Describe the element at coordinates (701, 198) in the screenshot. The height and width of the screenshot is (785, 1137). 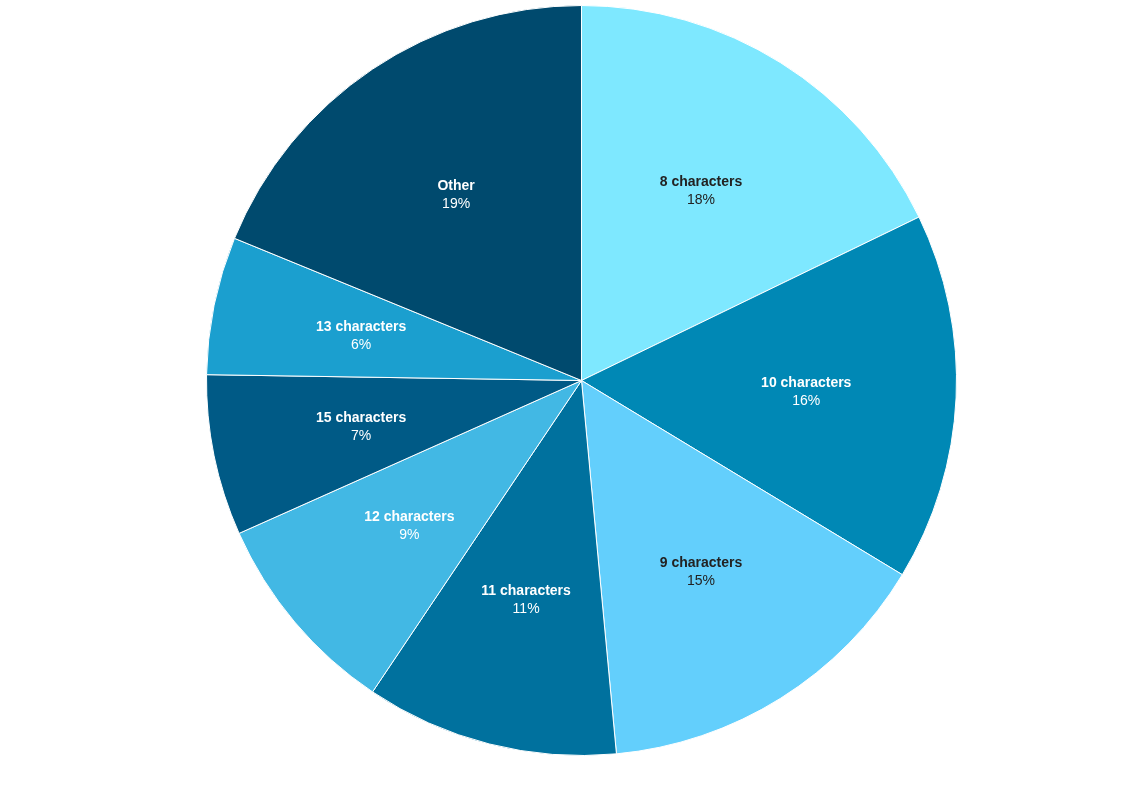
I see `data-label: 18%` at that location.